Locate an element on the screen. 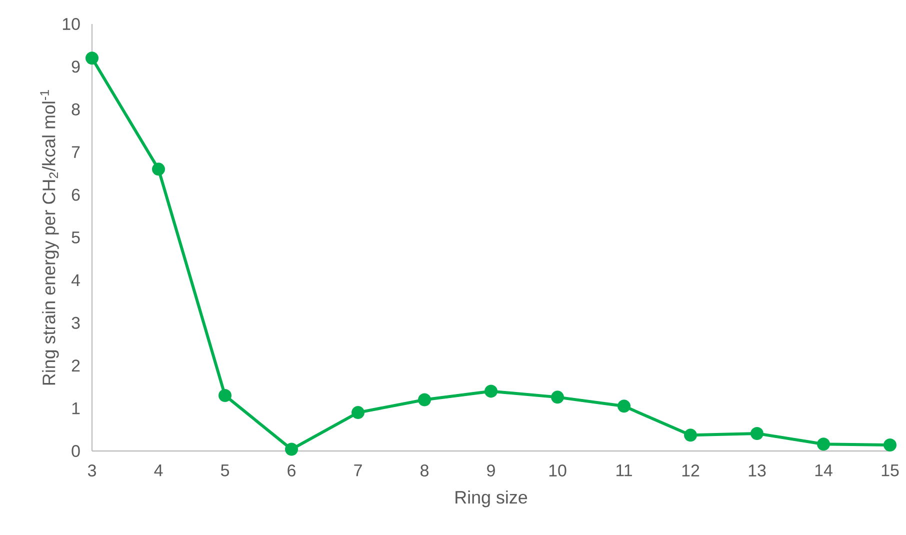  x-tick-label: 10 is located at coordinates (557, 470).